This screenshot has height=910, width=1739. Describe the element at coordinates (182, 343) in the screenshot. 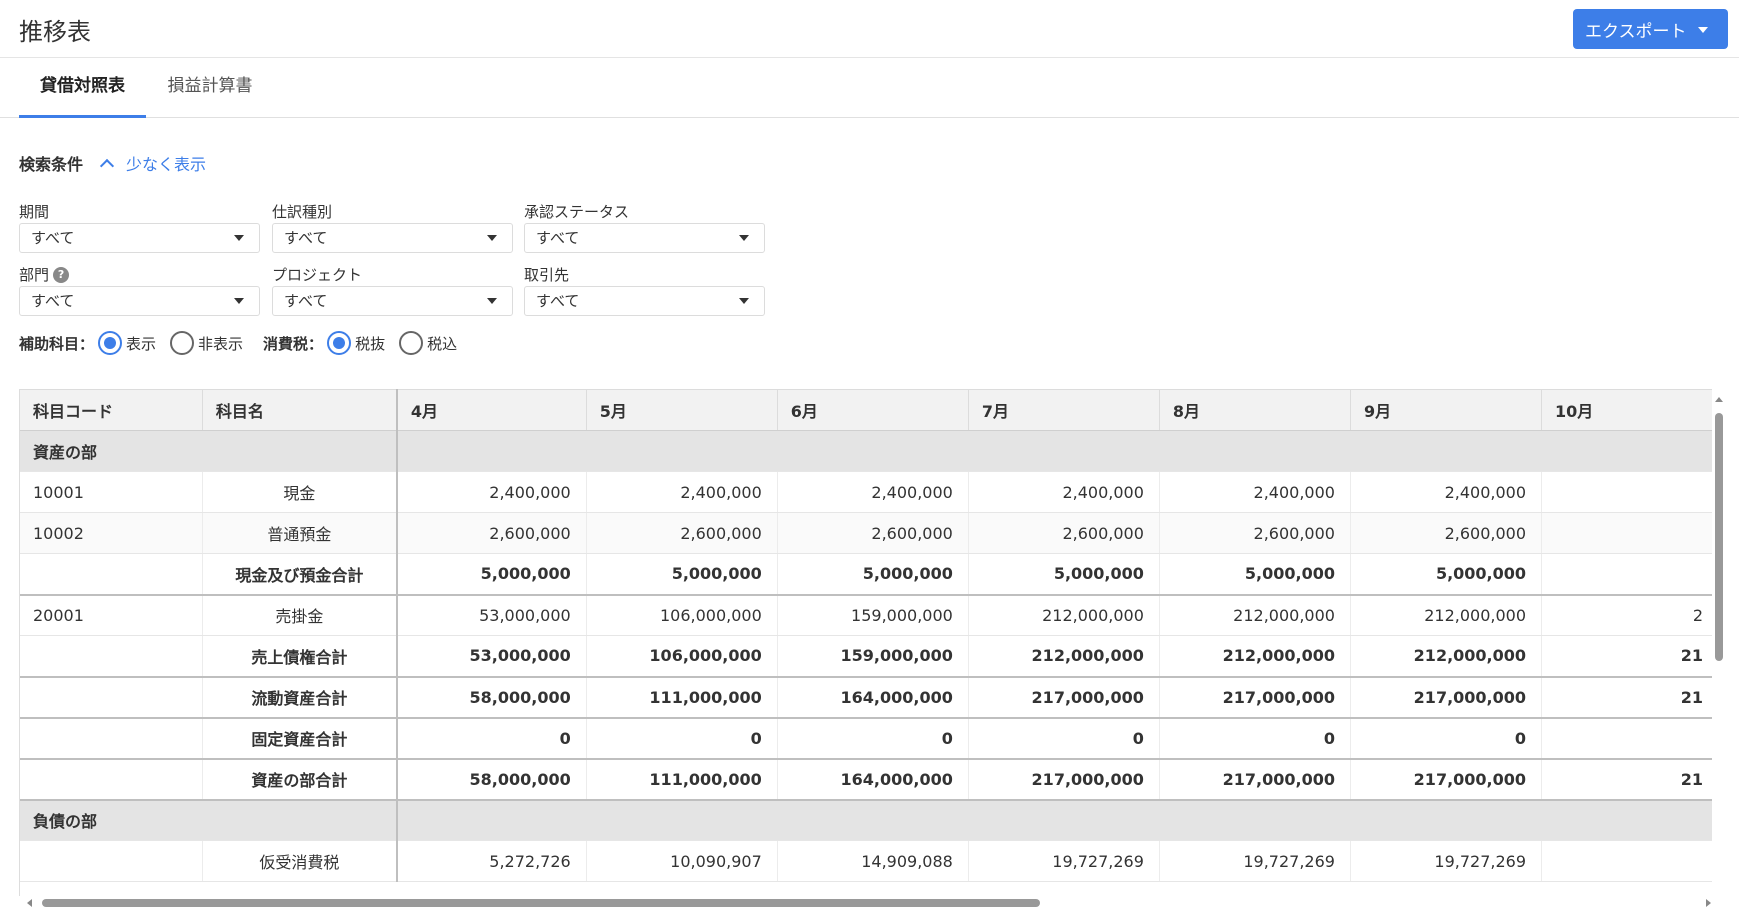

I see `sub-account-hide-radio` at that location.